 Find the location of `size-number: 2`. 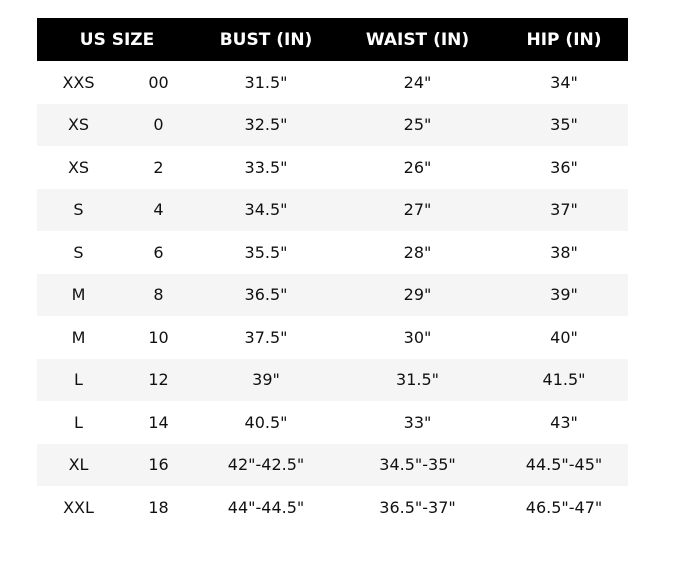

size-number: 2 is located at coordinates (158, 167).